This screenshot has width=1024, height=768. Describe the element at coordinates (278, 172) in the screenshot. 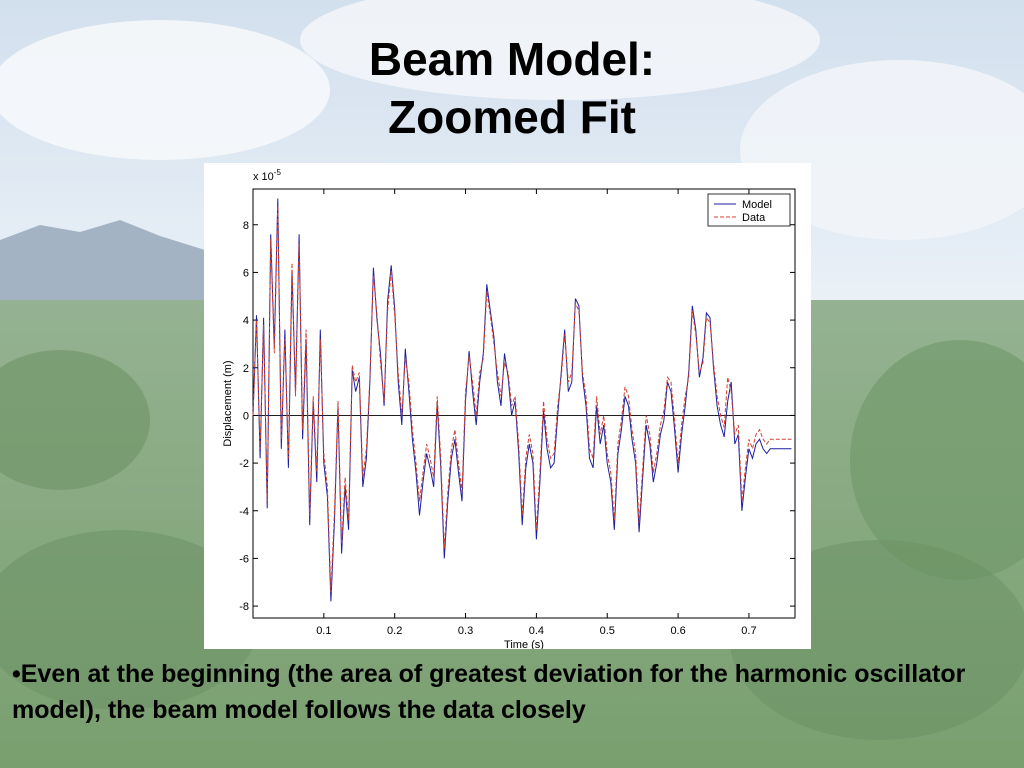

I see `y-axis-exponent-power: -5` at that location.